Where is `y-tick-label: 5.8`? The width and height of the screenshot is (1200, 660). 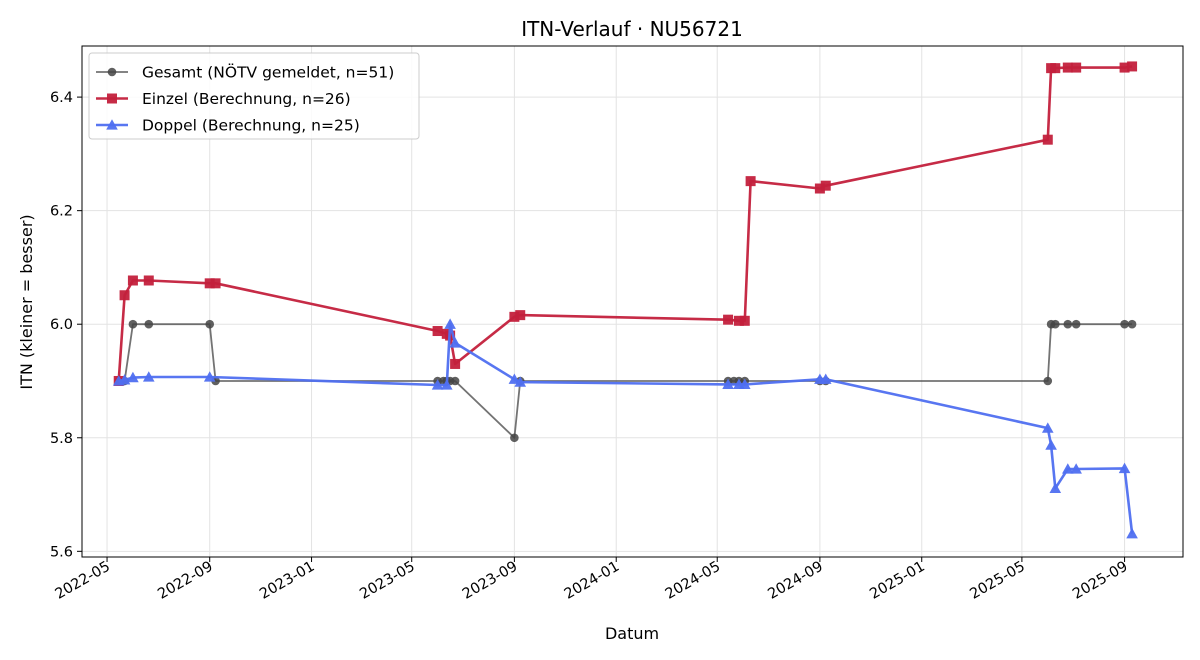 y-tick-label: 5.8 is located at coordinates (61, 439).